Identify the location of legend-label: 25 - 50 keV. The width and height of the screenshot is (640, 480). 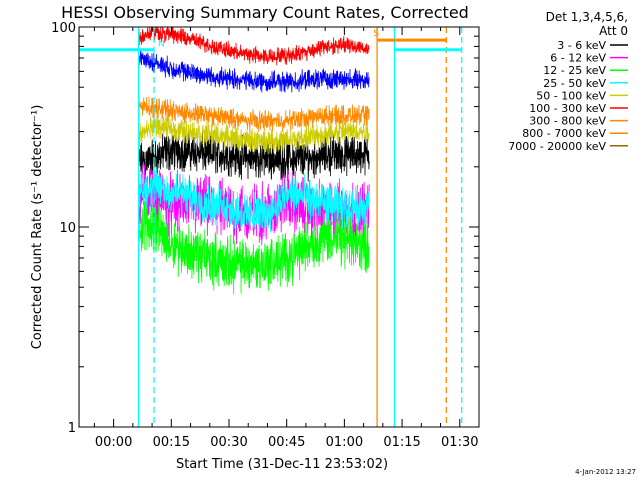
(574, 83).